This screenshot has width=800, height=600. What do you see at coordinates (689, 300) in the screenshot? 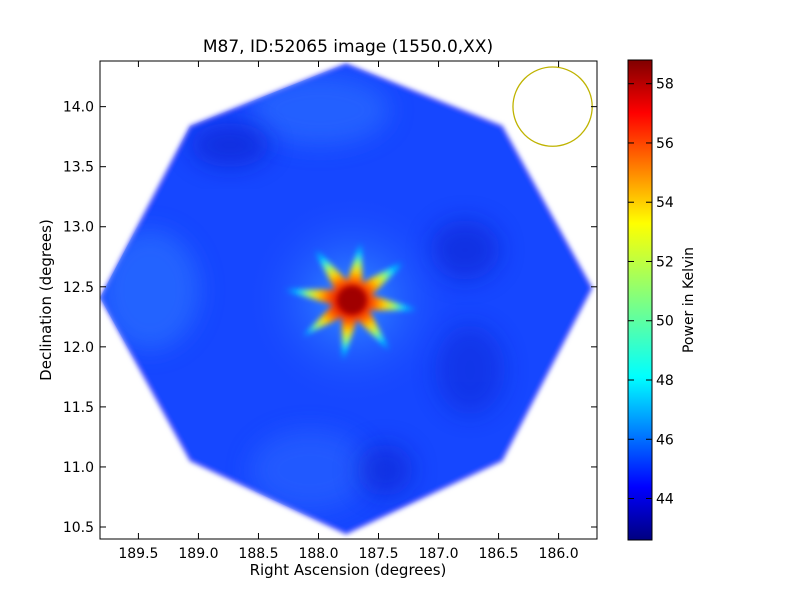
I see `colorbar-label: Power in Kelvin` at bounding box center [689, 300].